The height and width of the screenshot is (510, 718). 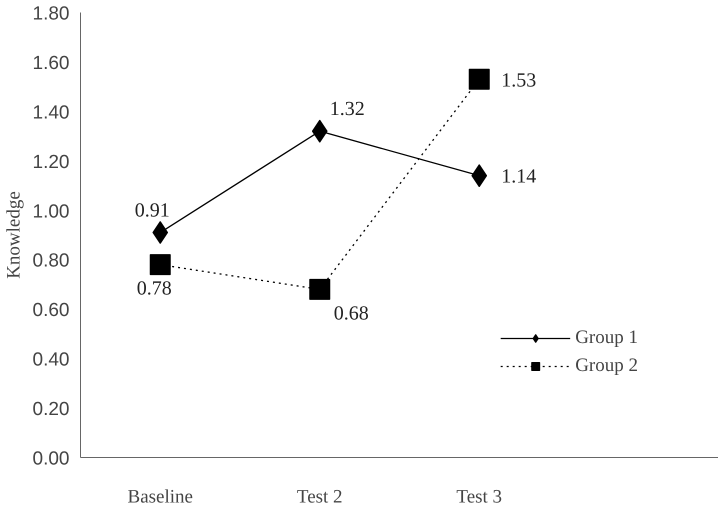 I want to click on y-tick-label: 0.40, so click(x=51, y=360).